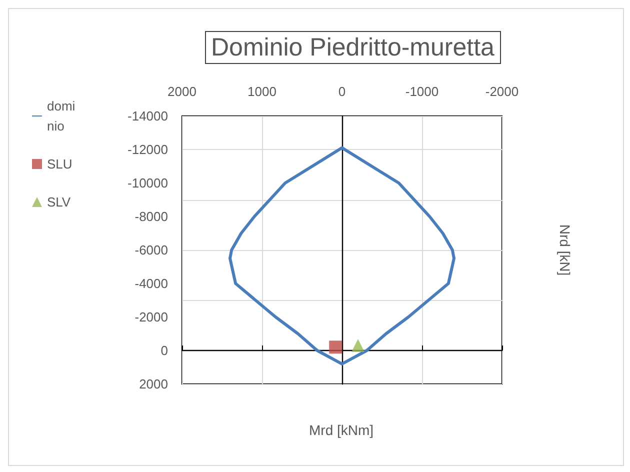 Image resolution: width=630 pixels, height=472 pixels. I want to click on x-tick-label: -1000, so click(422, 91).